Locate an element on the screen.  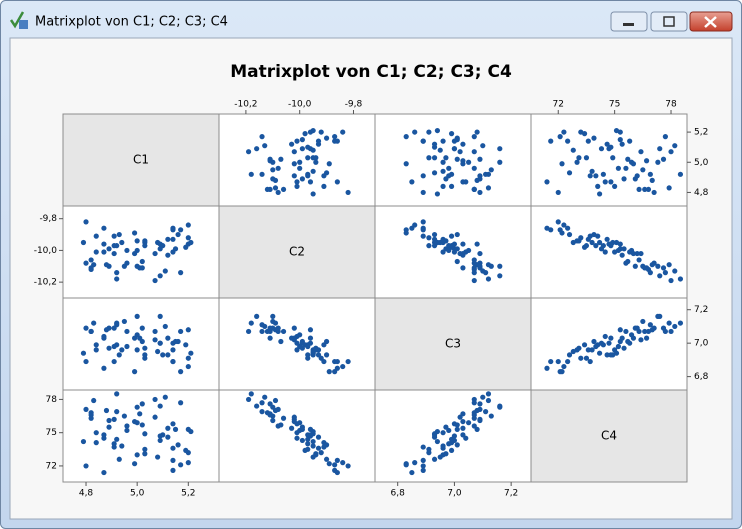
app-icon is located at coordinates (18, 20).